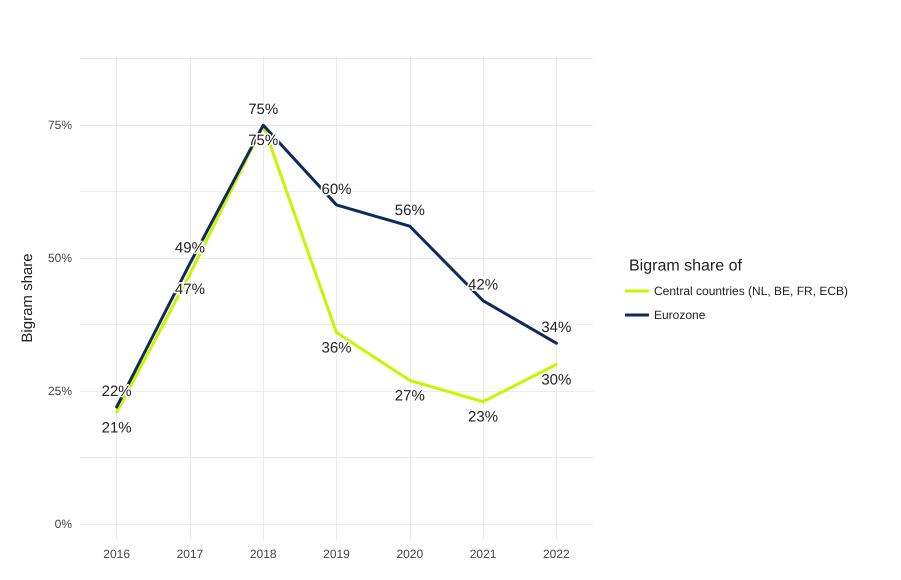 The image size is (901, 580). What do you see at coordinates (263, 554) in the screenshot?
I see `x-tick-label: 2018` at bounding box center [263, 554].